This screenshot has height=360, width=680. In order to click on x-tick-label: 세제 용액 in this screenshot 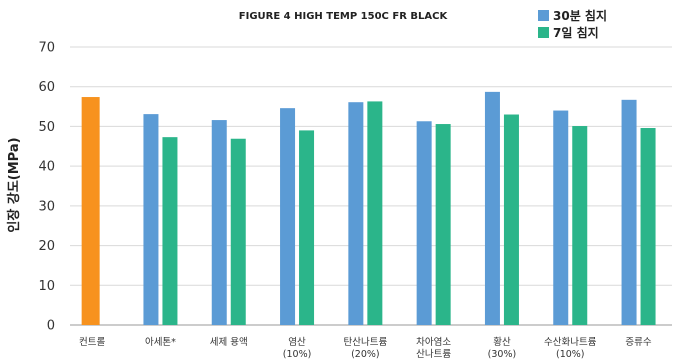, I will do `click(229, 342)`.